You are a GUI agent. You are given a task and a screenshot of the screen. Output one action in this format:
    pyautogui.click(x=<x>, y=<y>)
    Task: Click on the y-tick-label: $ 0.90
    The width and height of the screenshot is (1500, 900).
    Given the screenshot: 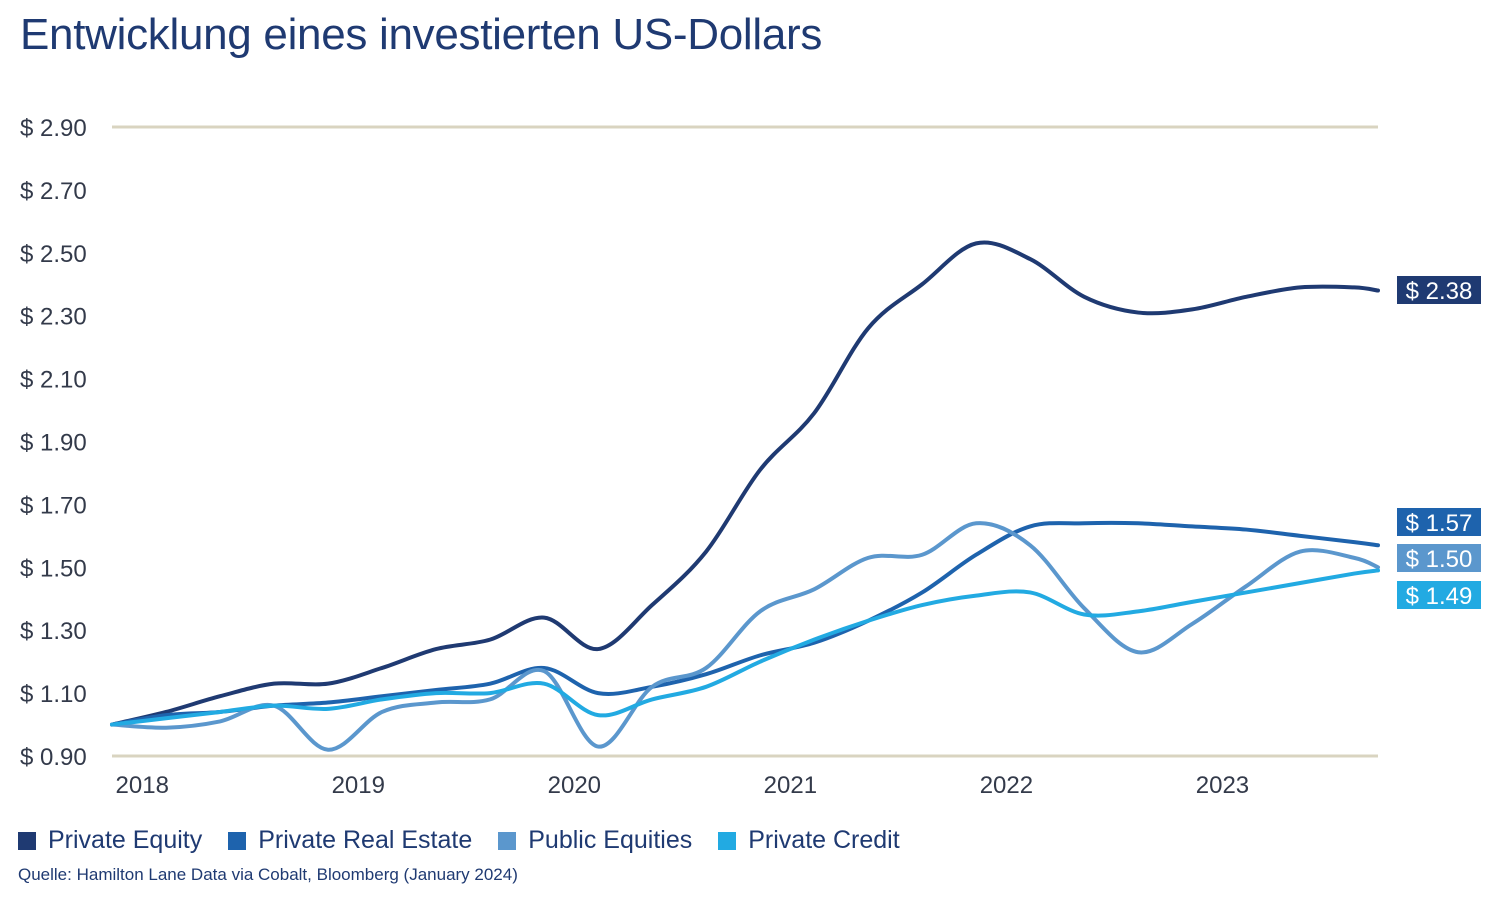 What is the action you would take?
    pyautogui.click(x=53, y=757)
    